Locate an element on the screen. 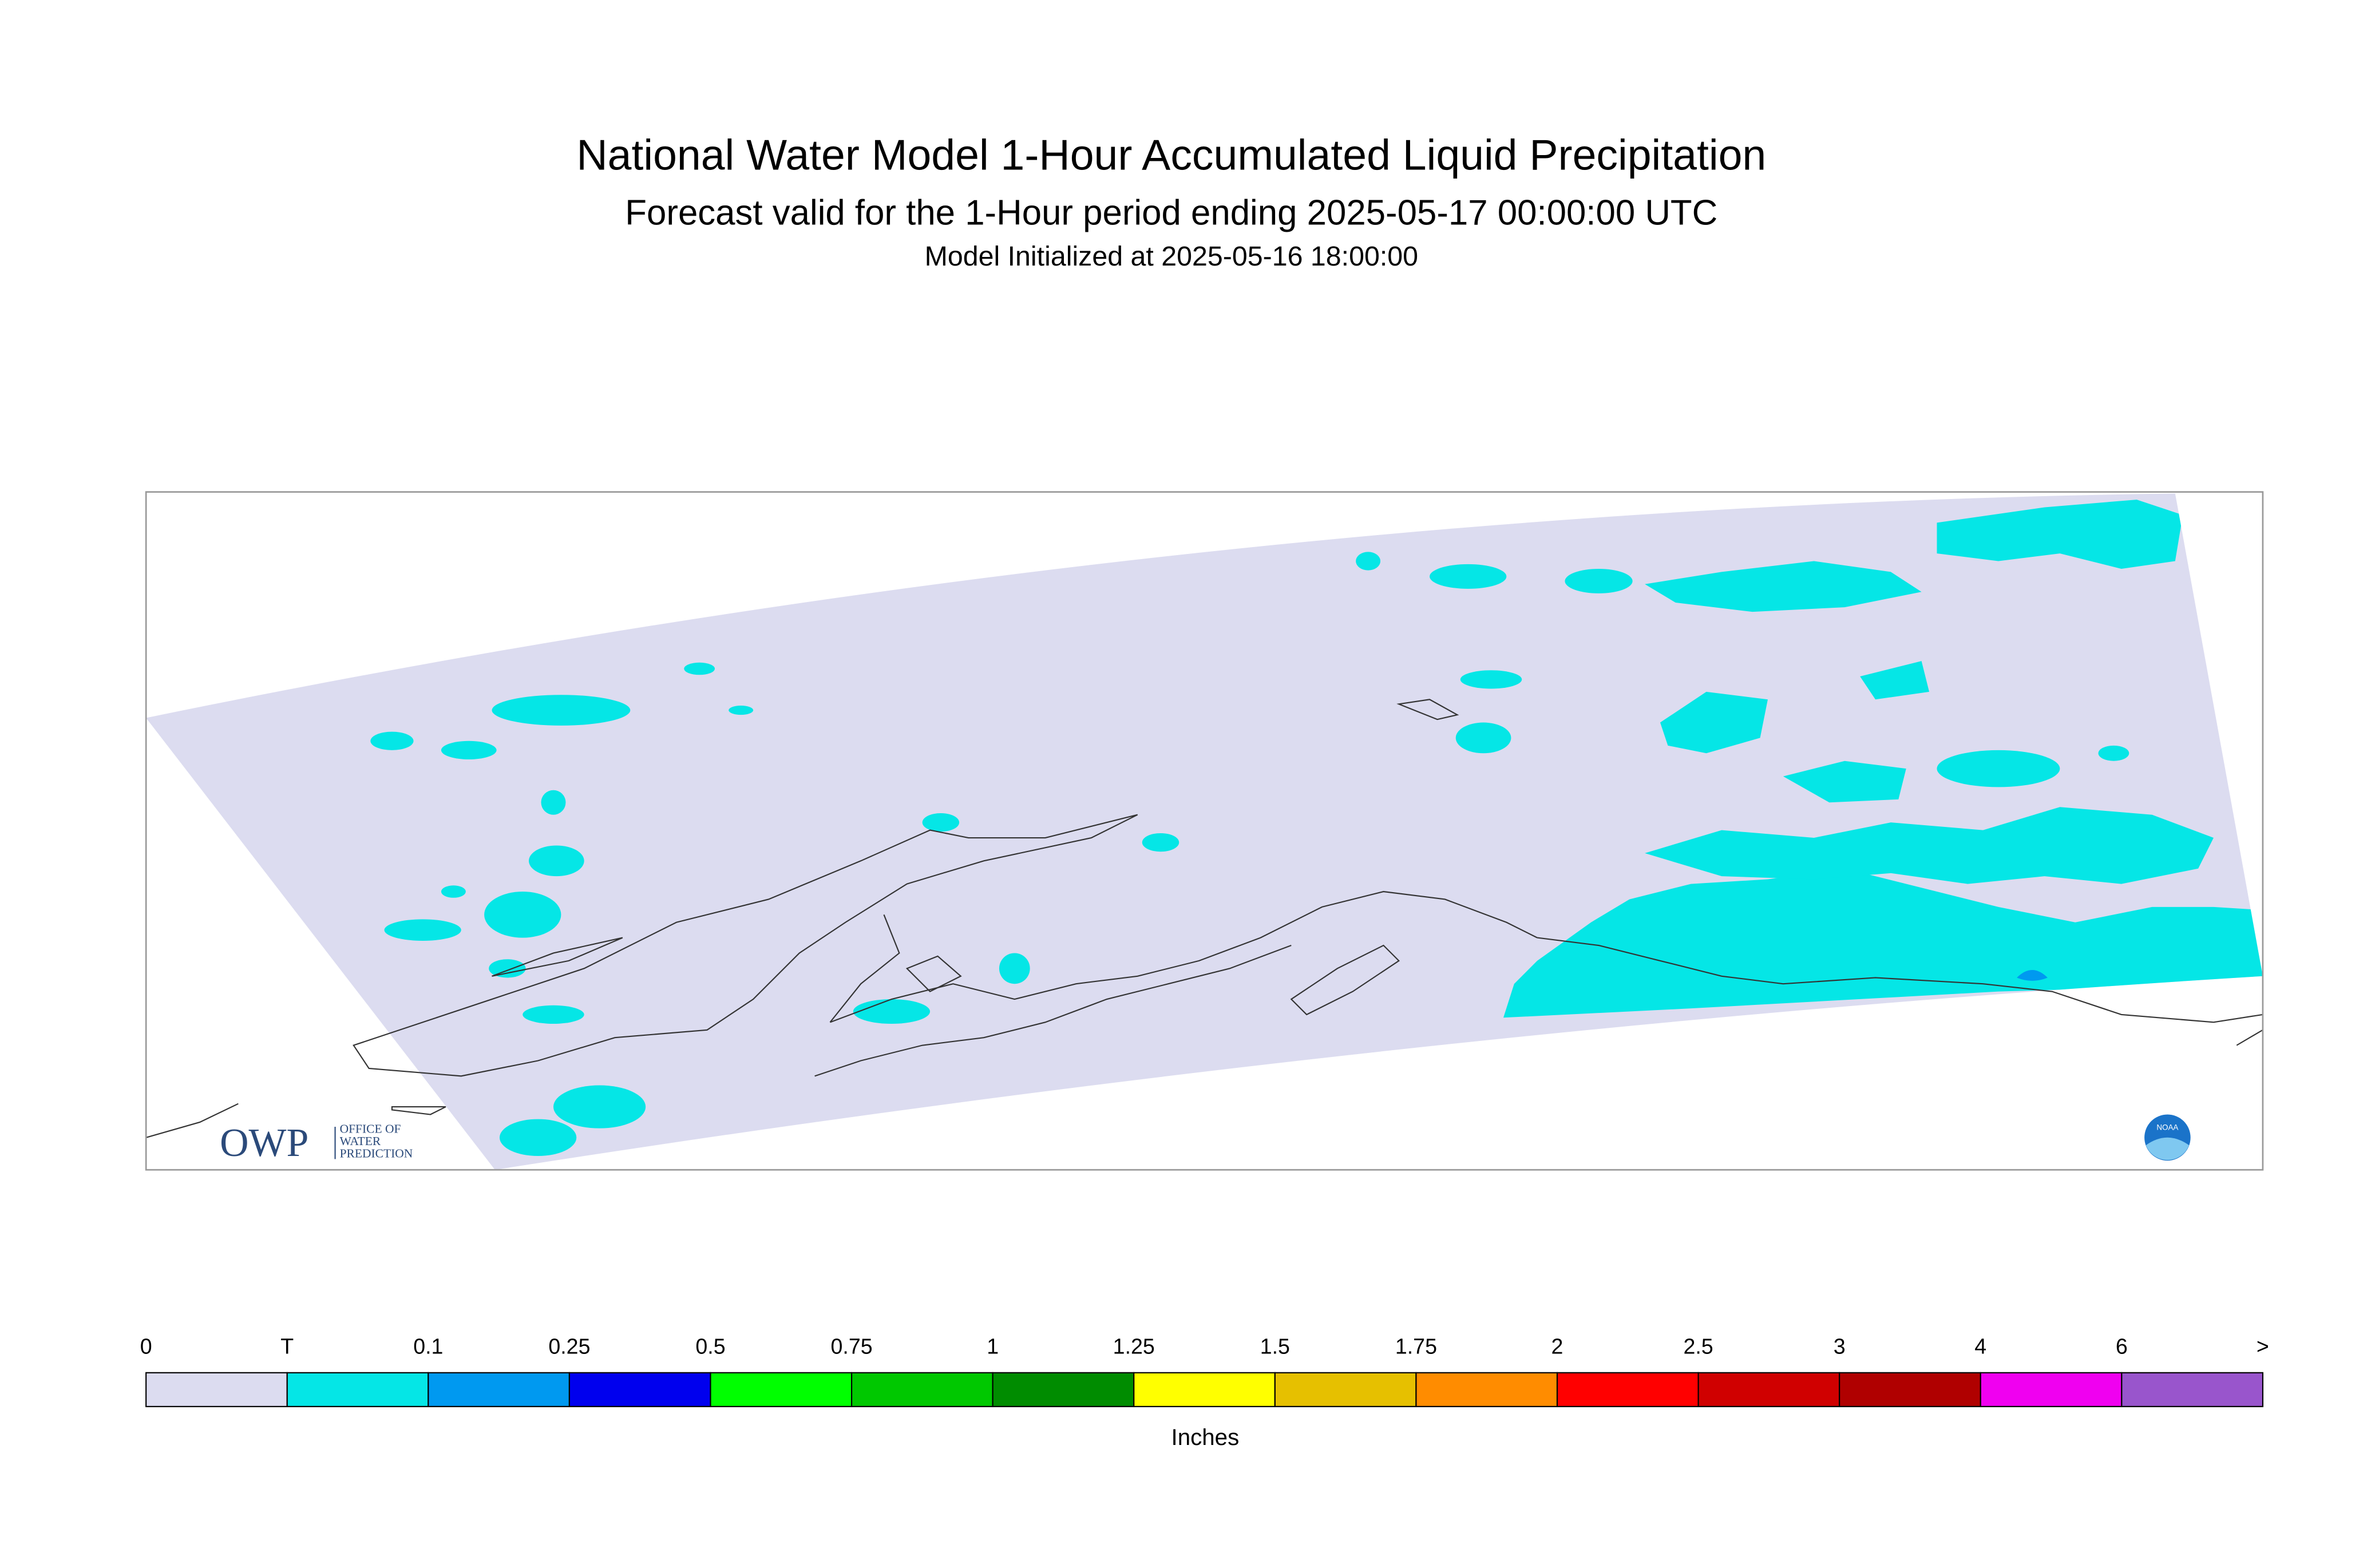  logo-text: OWP is located at coordinates (264, 1143).